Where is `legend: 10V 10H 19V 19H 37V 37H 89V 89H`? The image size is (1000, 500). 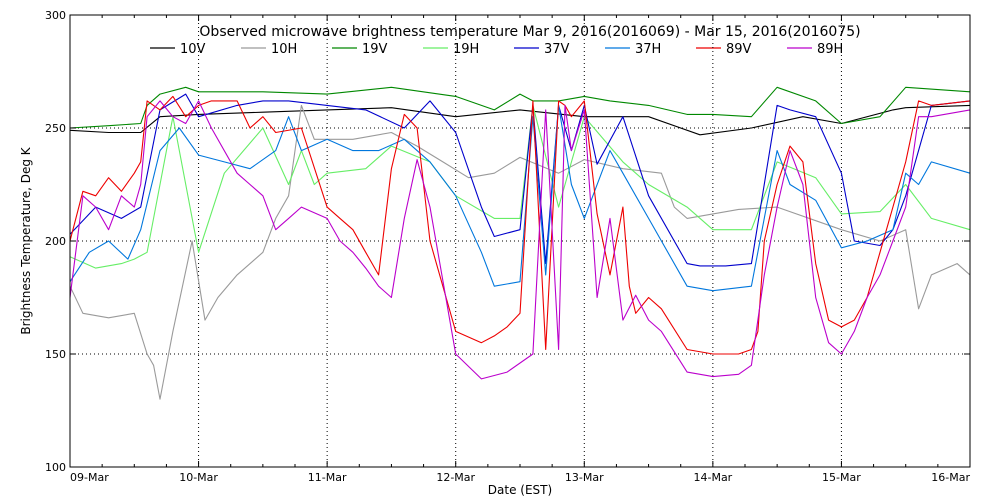
legend: 10V 10H 19V 19H 37V 37H 89V 89H is located at coordinates (496, 49).